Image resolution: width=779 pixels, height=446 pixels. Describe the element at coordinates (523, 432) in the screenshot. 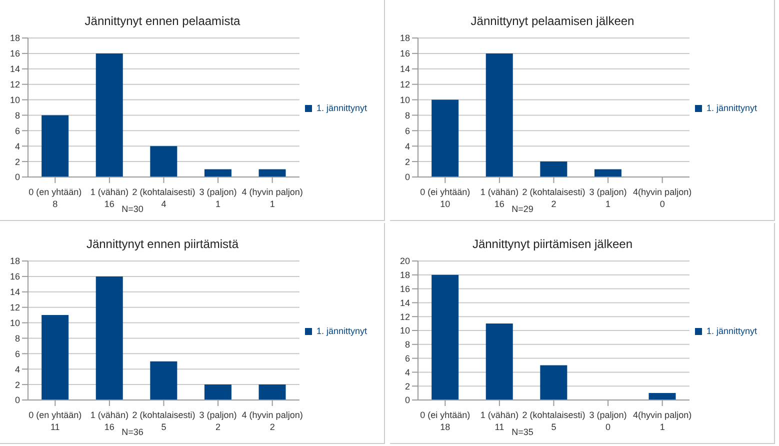

I see `text: N=35` at that location.